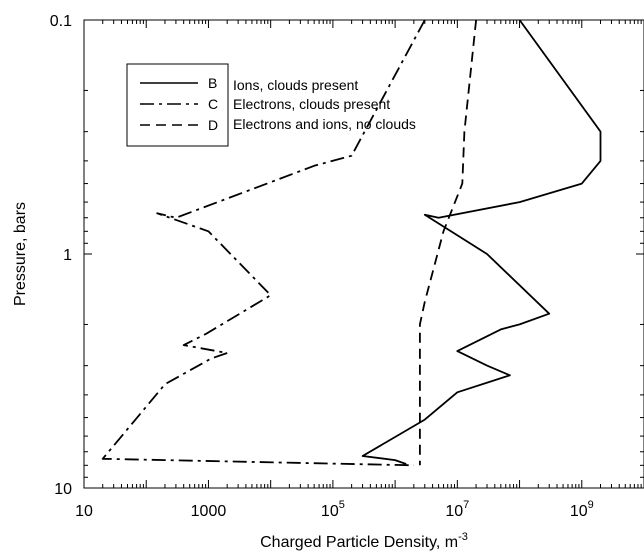 The image size is (644, 552). I want to click on legend-key-b: B, so click(212, 83).